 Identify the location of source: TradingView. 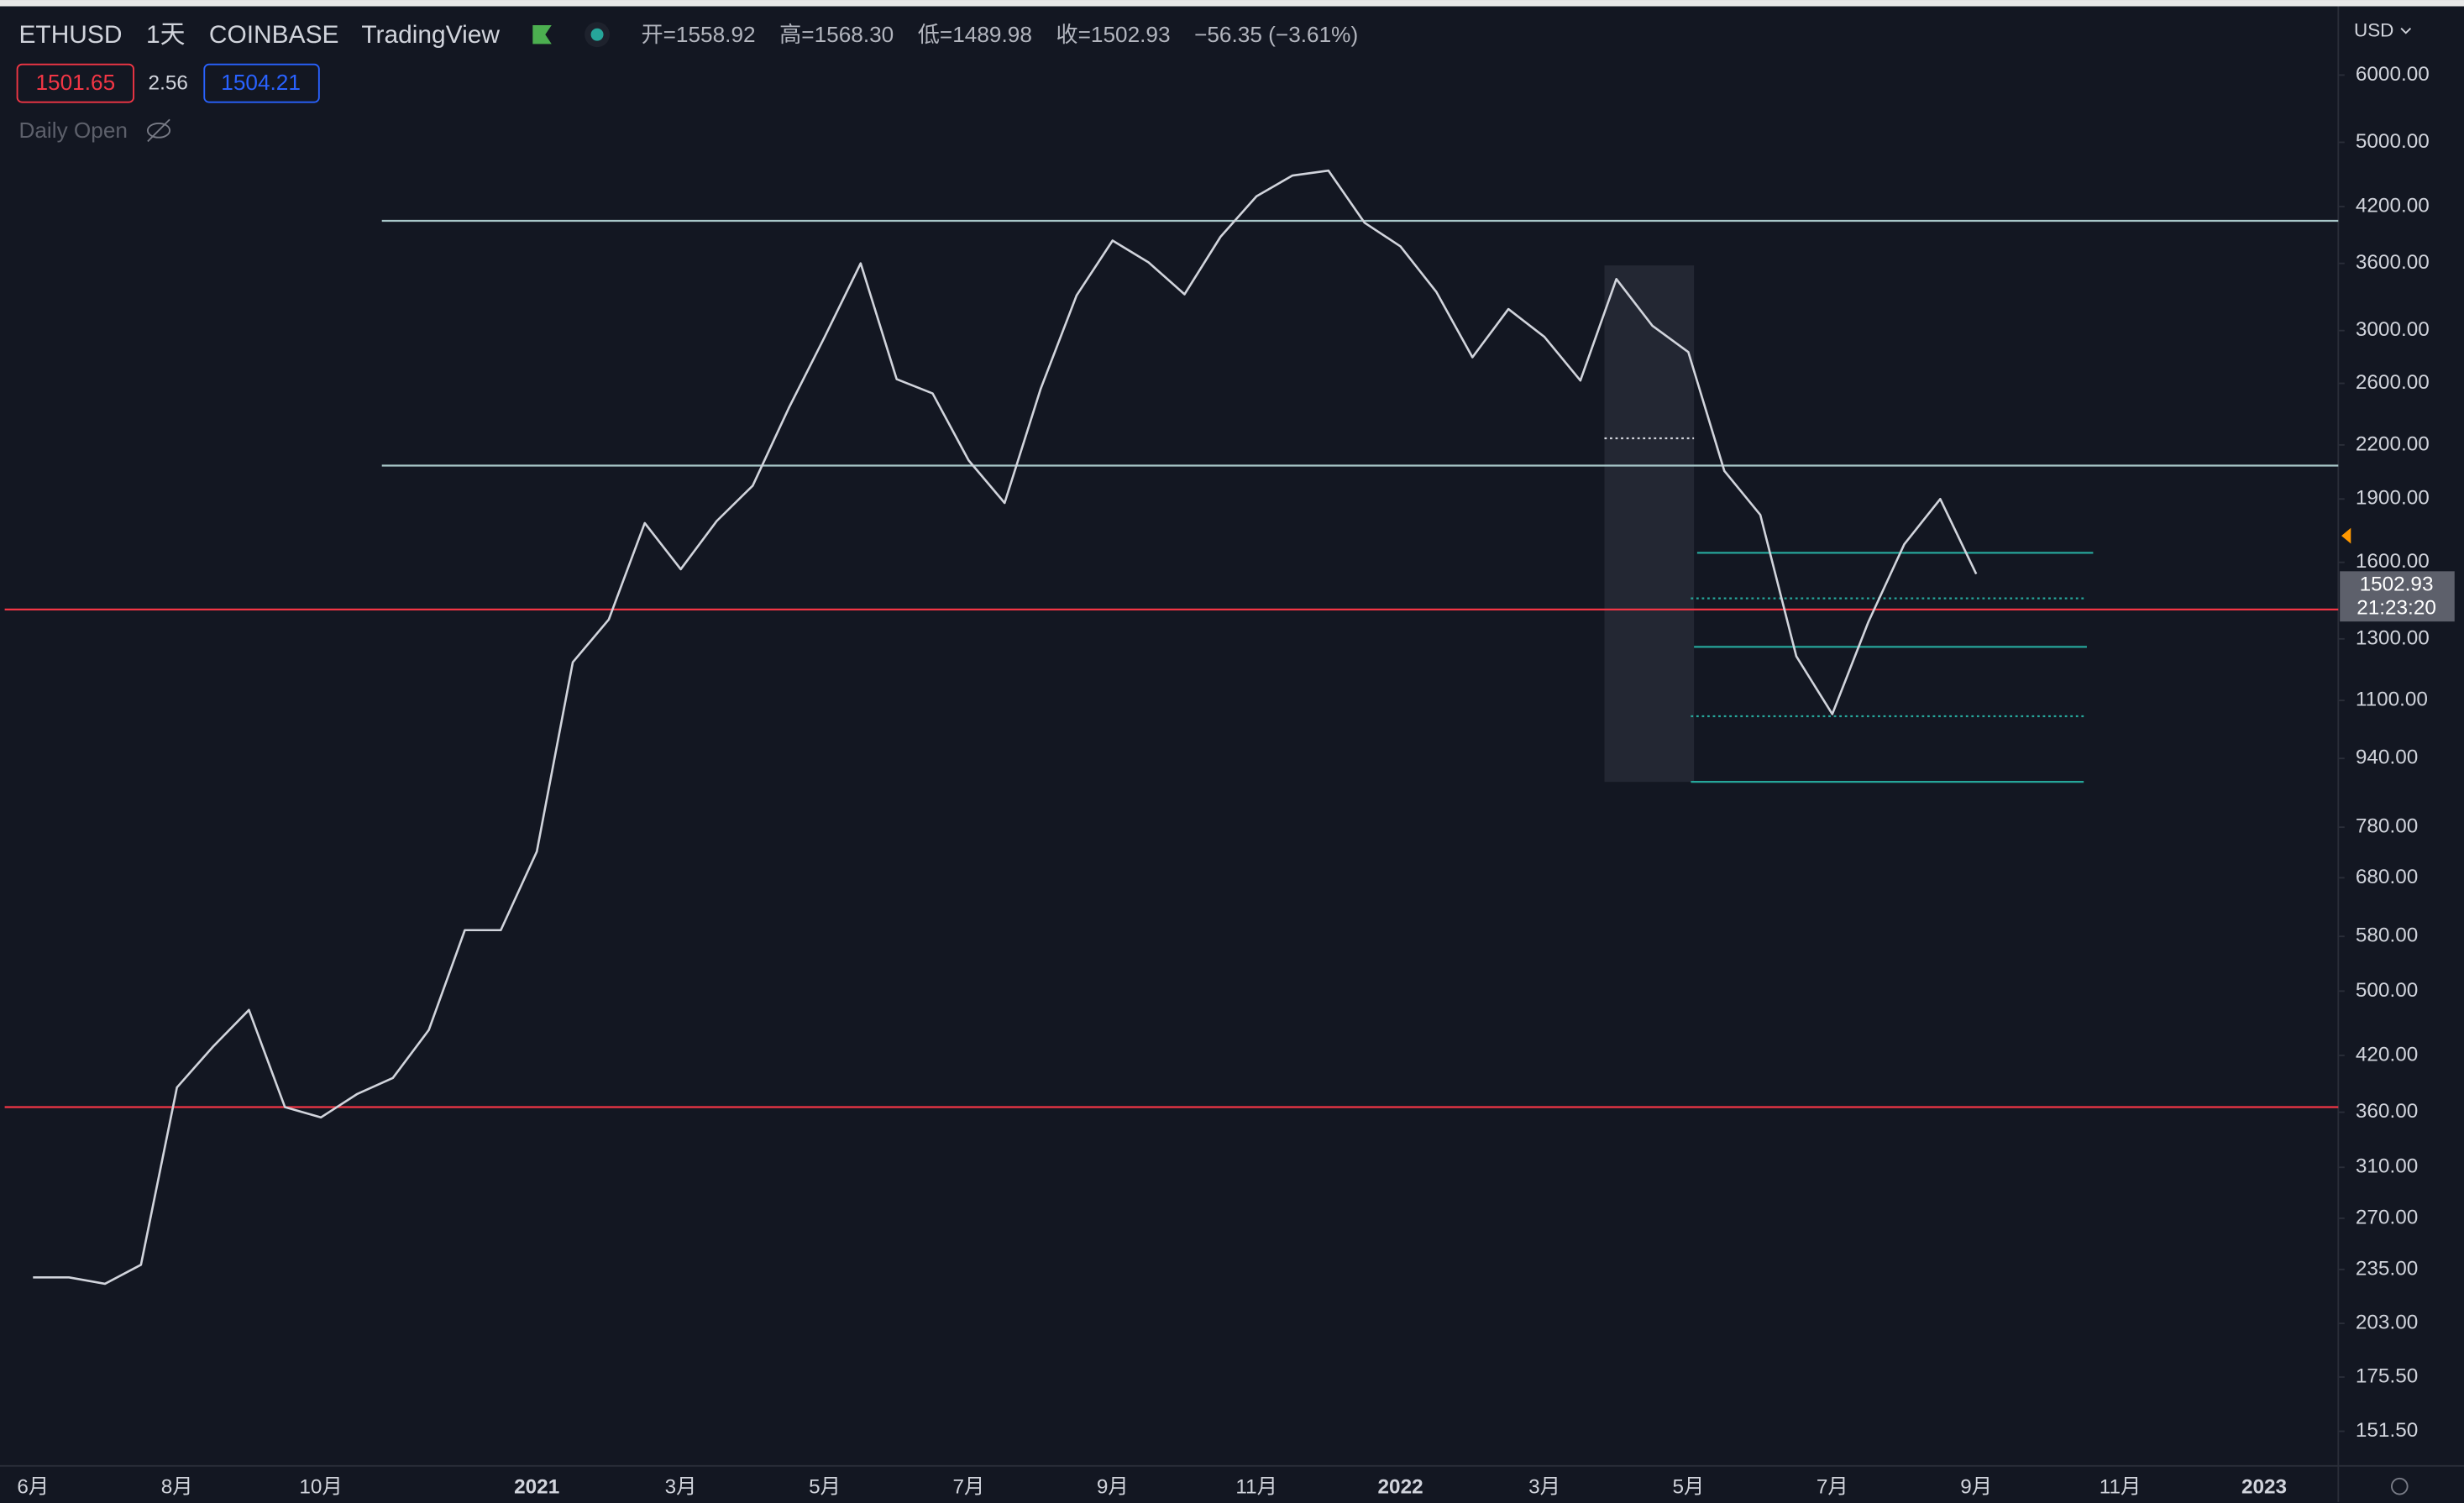
(430, 35).